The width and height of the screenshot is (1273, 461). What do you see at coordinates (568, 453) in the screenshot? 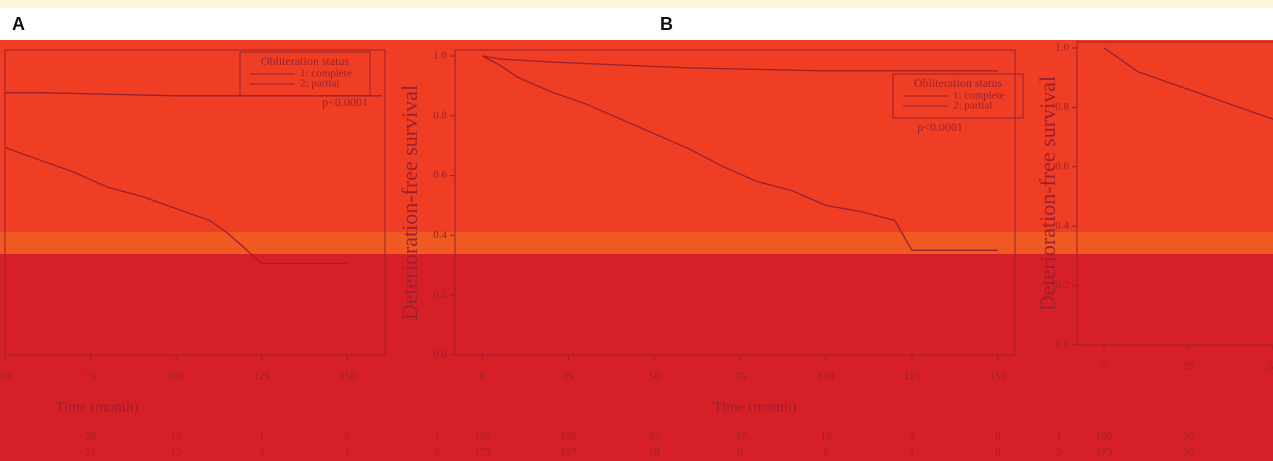
I see `risk-count: 137` at bounding box center [568, 453].